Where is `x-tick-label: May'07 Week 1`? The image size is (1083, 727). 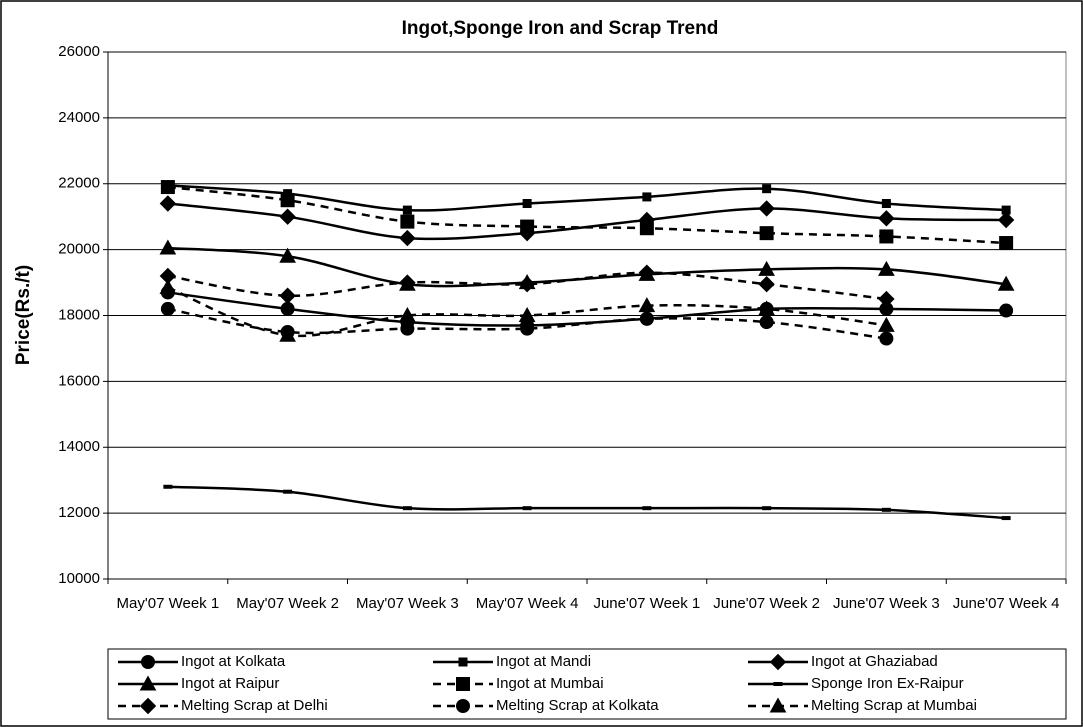
x-tick-label: May'07 Week 1 is located at coordinates (168, 603).